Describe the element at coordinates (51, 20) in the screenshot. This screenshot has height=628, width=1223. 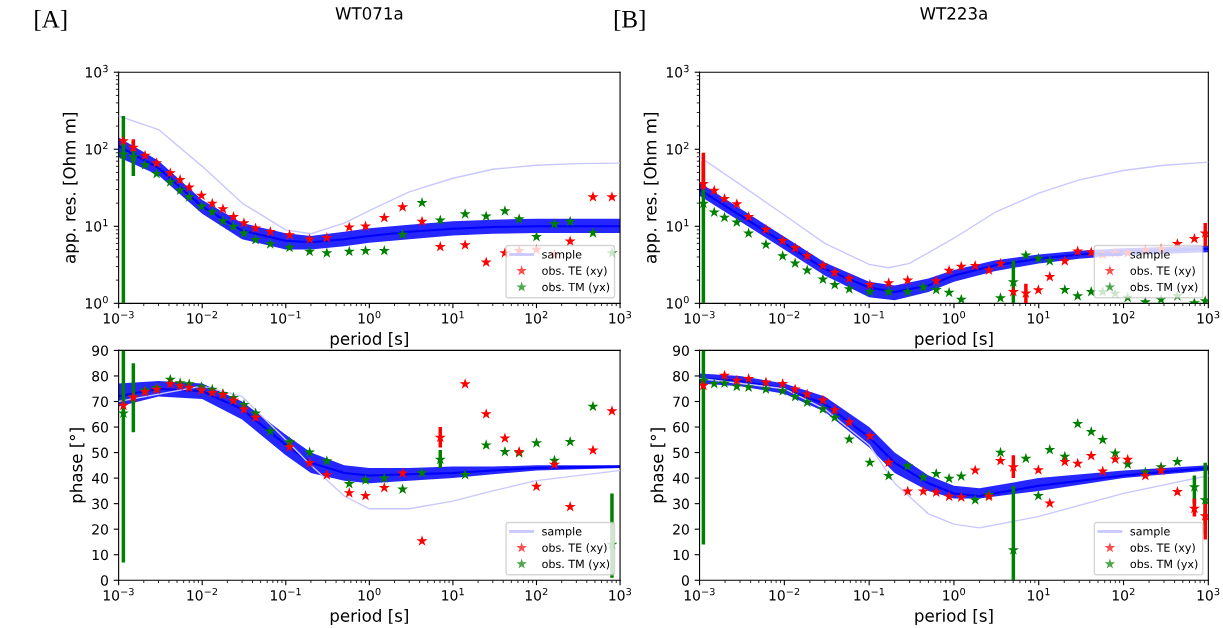
I see `text: [A]` at that location.